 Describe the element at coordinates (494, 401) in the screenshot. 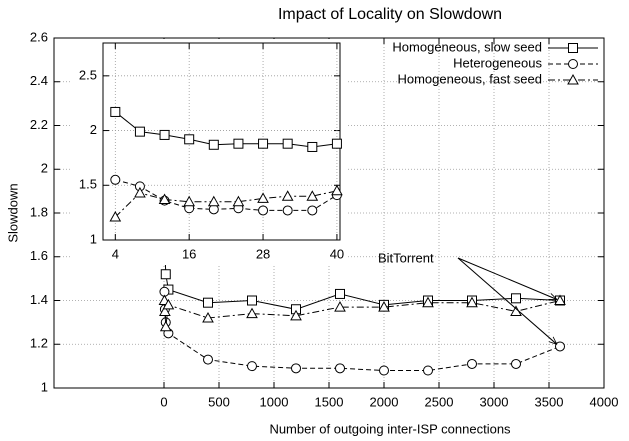

I see `x-tick-label: 3000` at that location.